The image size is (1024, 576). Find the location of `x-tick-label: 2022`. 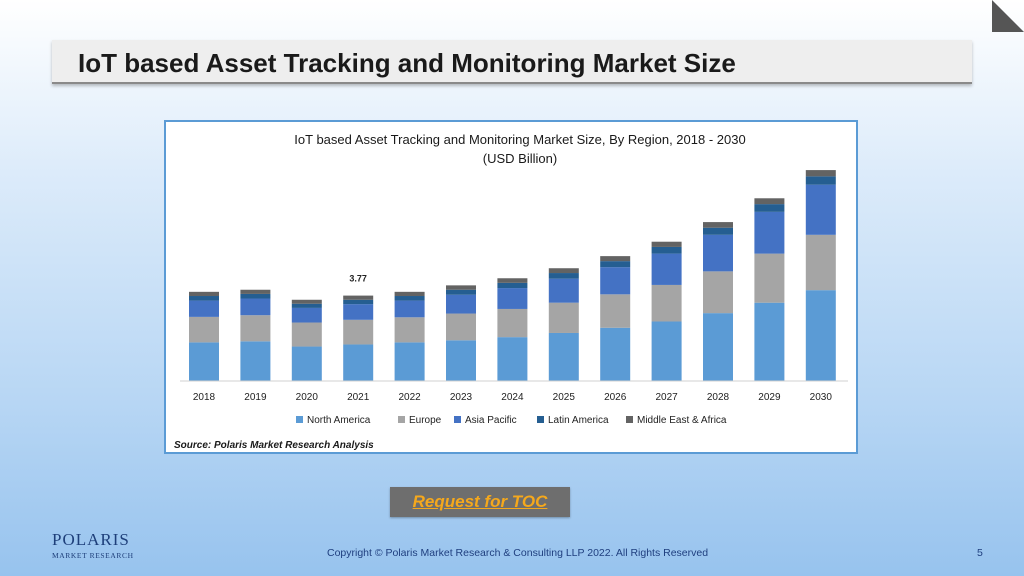

x-tick-label: 2022 is located at coordinates (409, 397).